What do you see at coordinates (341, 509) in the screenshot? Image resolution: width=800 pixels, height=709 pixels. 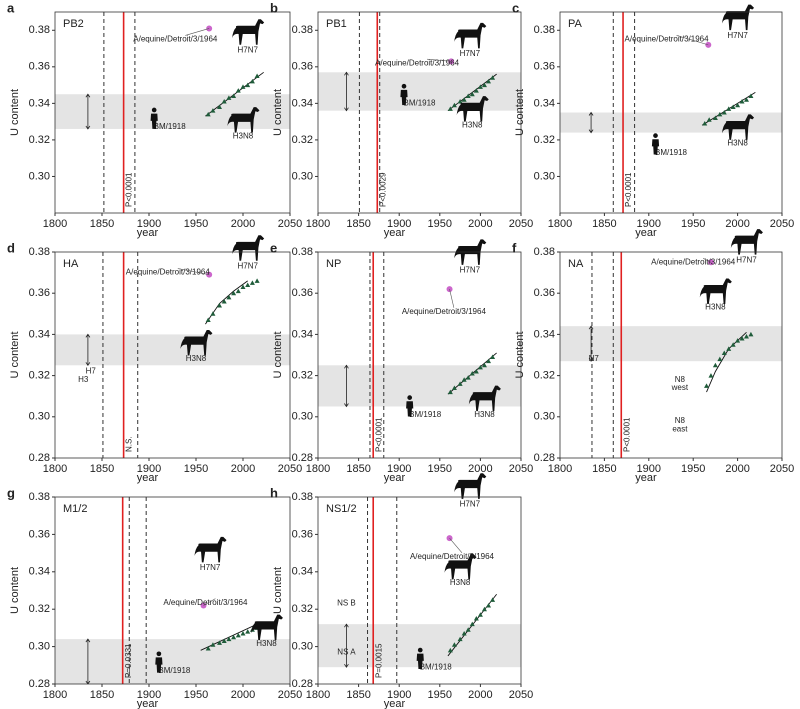 I see `panel-title: NS1/2` at bounding box center [341, 509].